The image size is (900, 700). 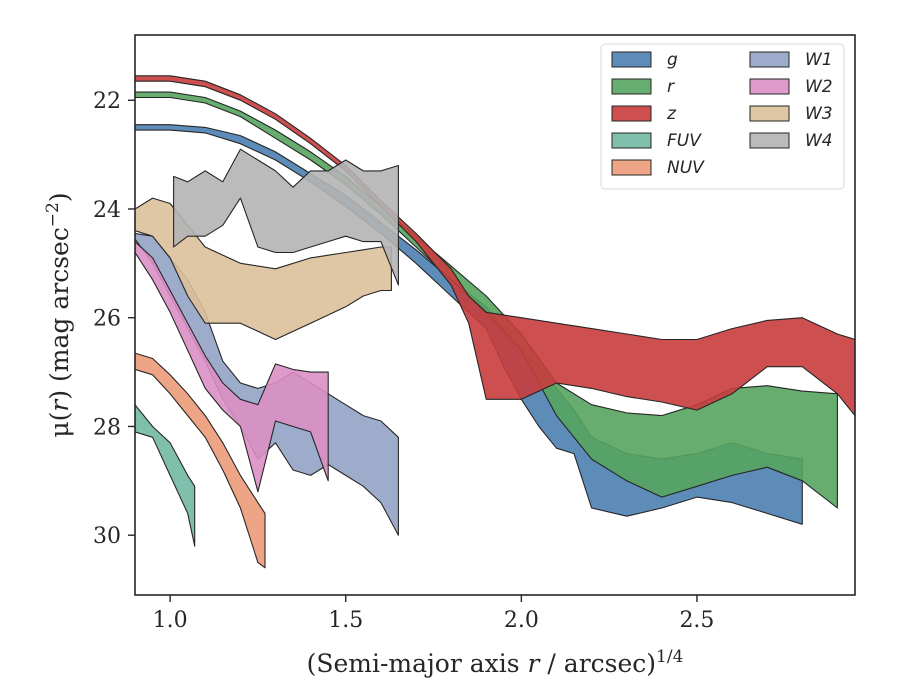 I want to click on y-axis-label: μ(r) (mag arcsec−2), so click(x=58, y=314).